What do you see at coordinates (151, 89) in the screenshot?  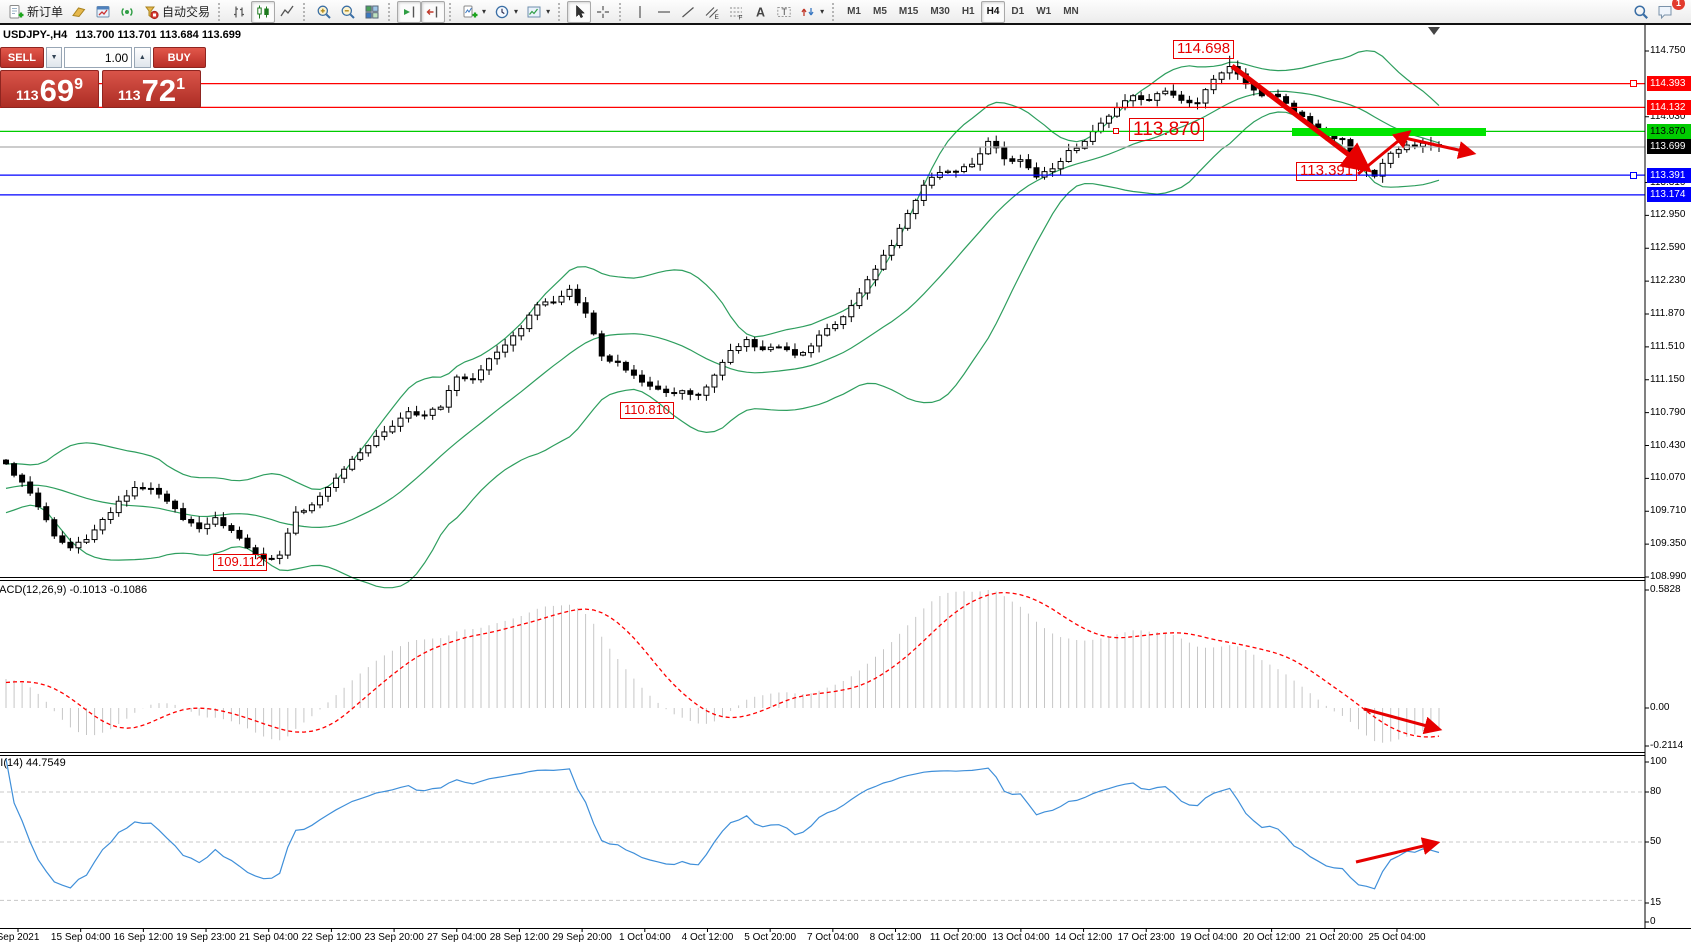 I see `buy-price-box: 113 72 1` at bounding box center [151, 89].